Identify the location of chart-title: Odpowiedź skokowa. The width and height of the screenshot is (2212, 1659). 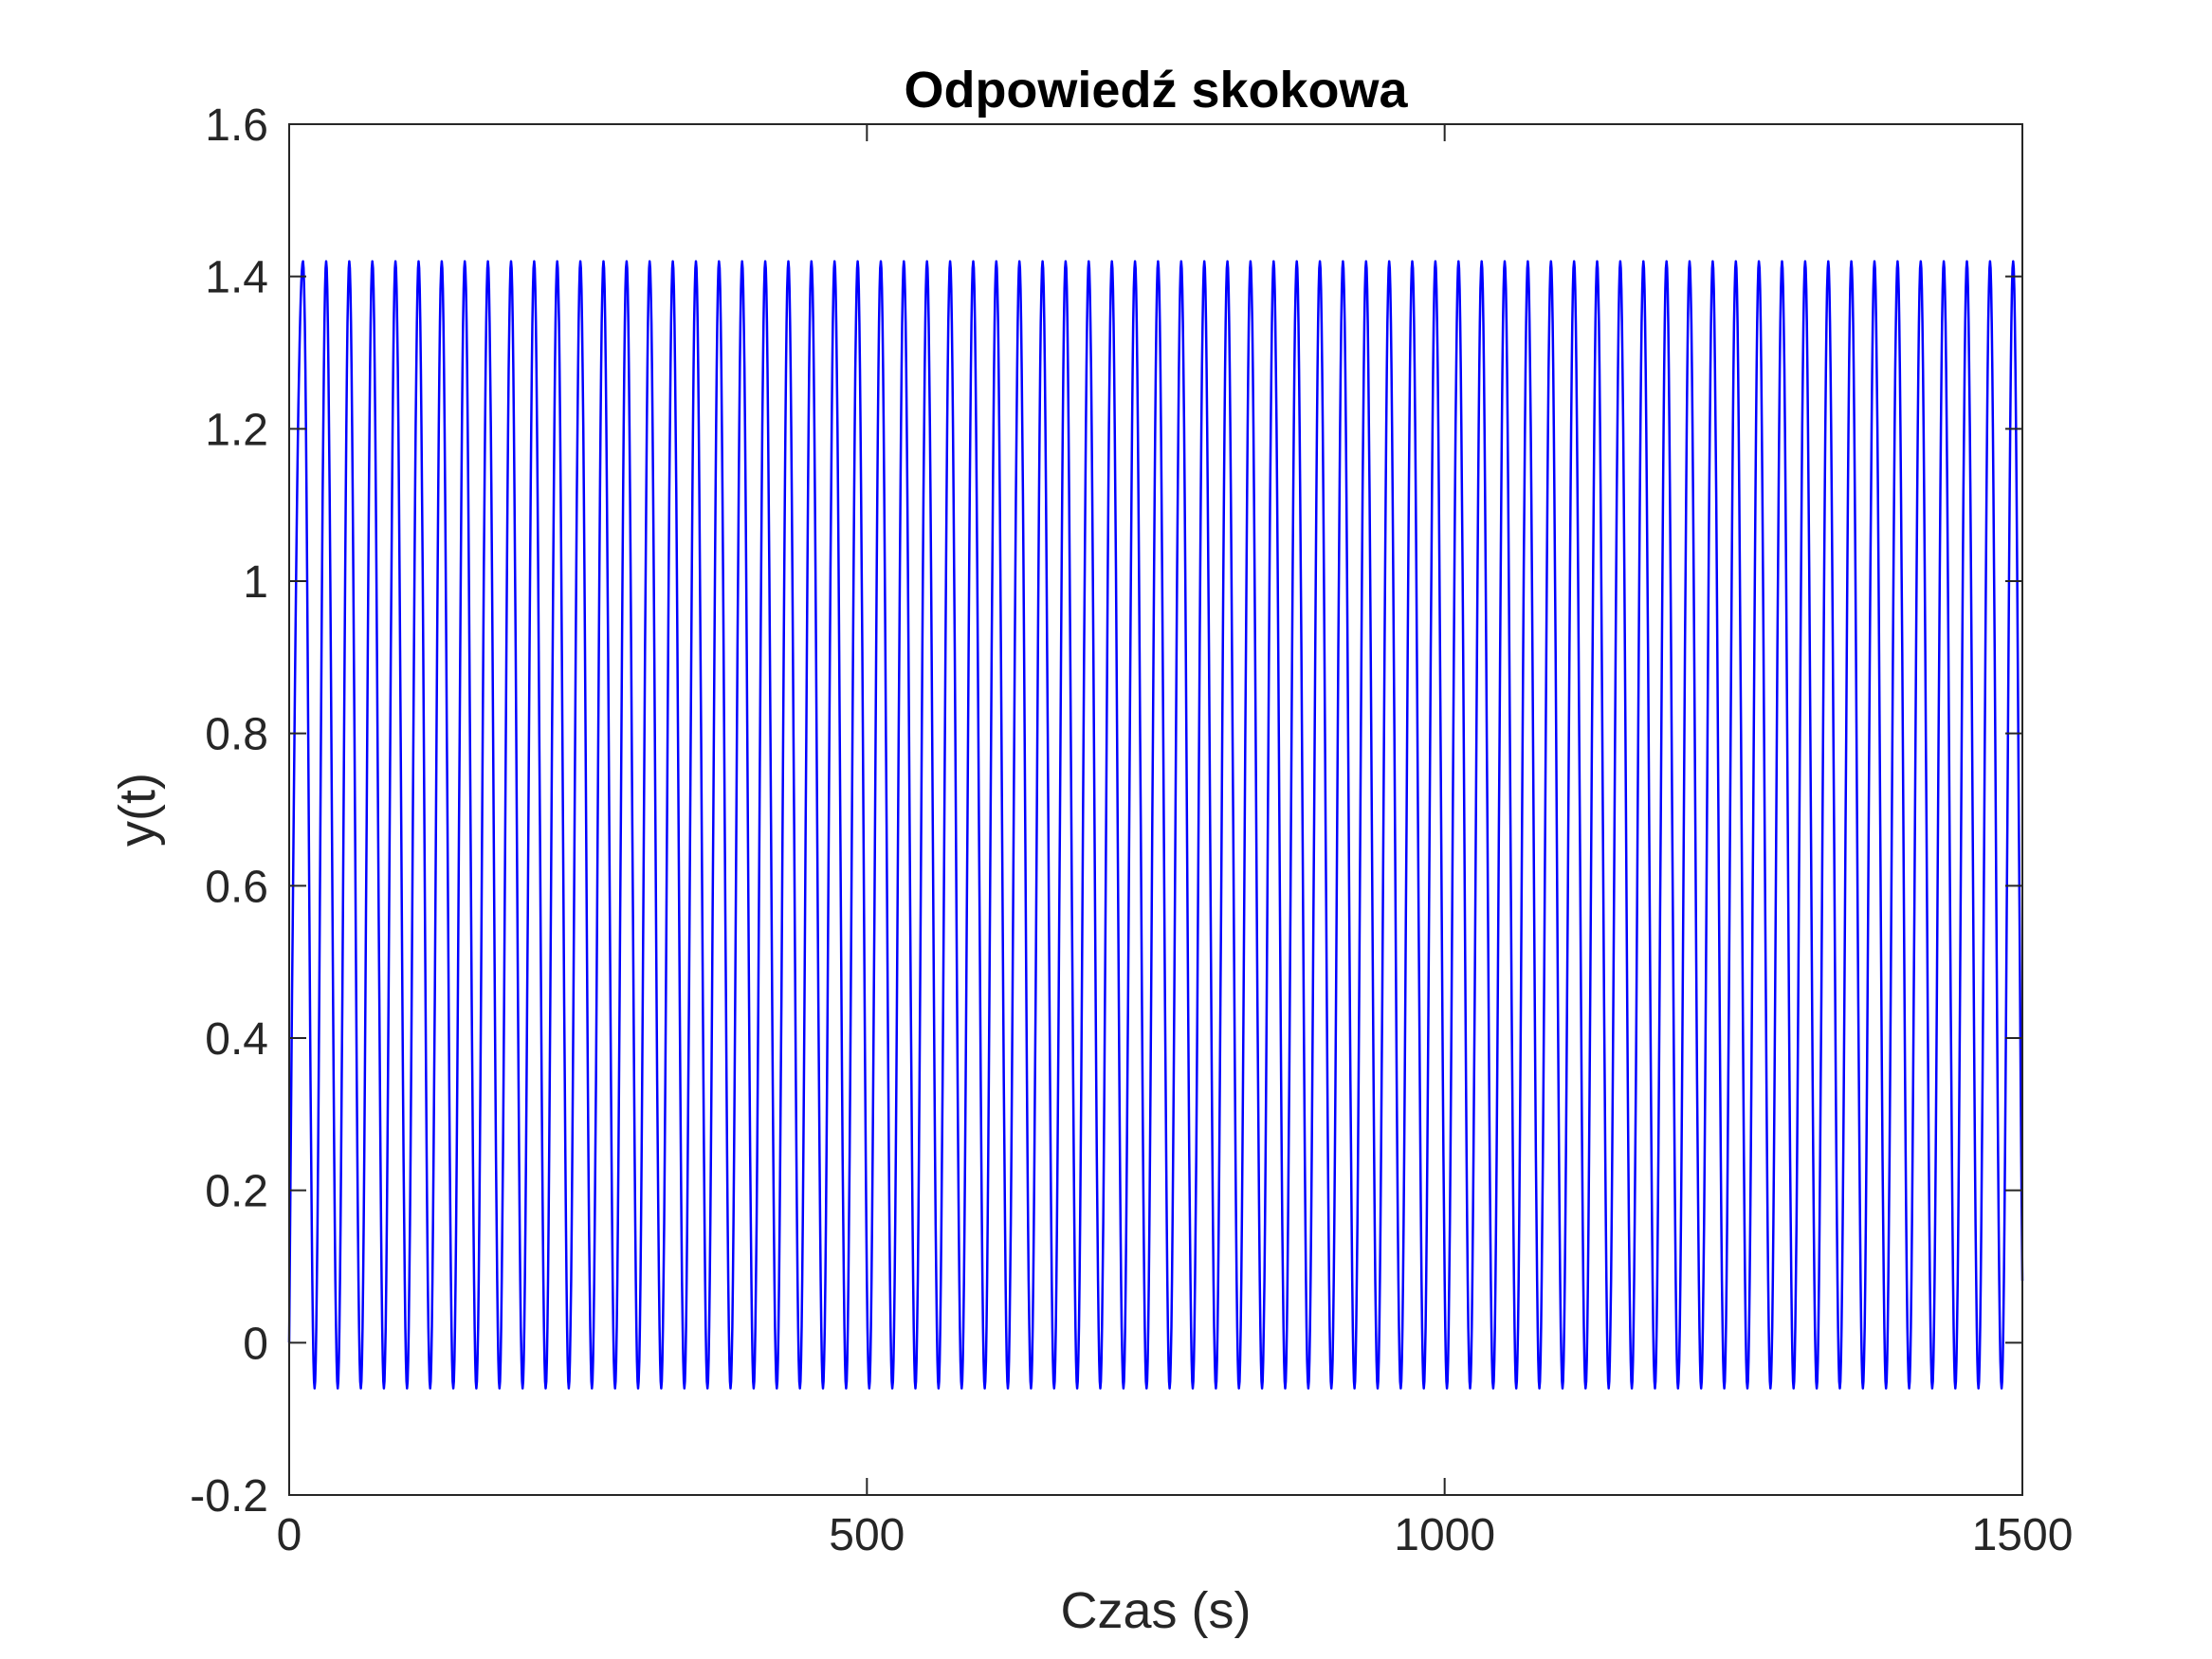
(1156, 90).